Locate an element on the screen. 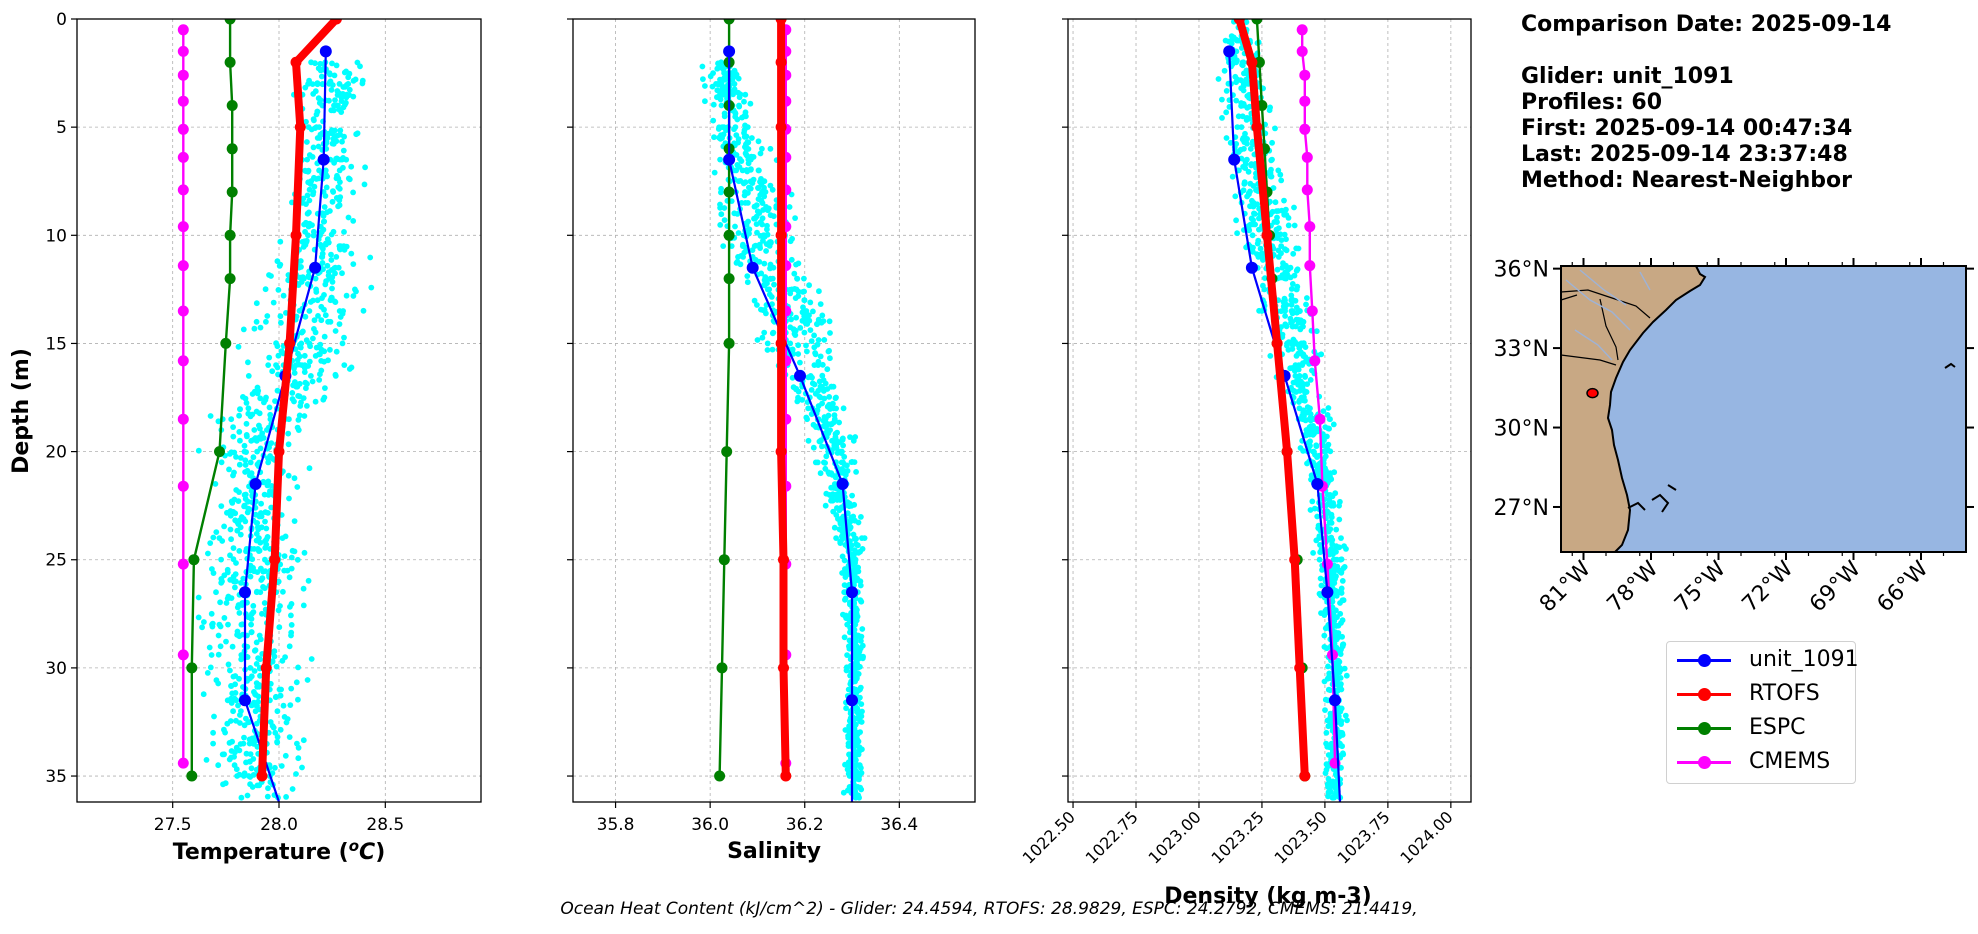 The width and height of the screenshot is (1978, 934). legend-label-espc: ESPC is located at coordinates (1777, 727).